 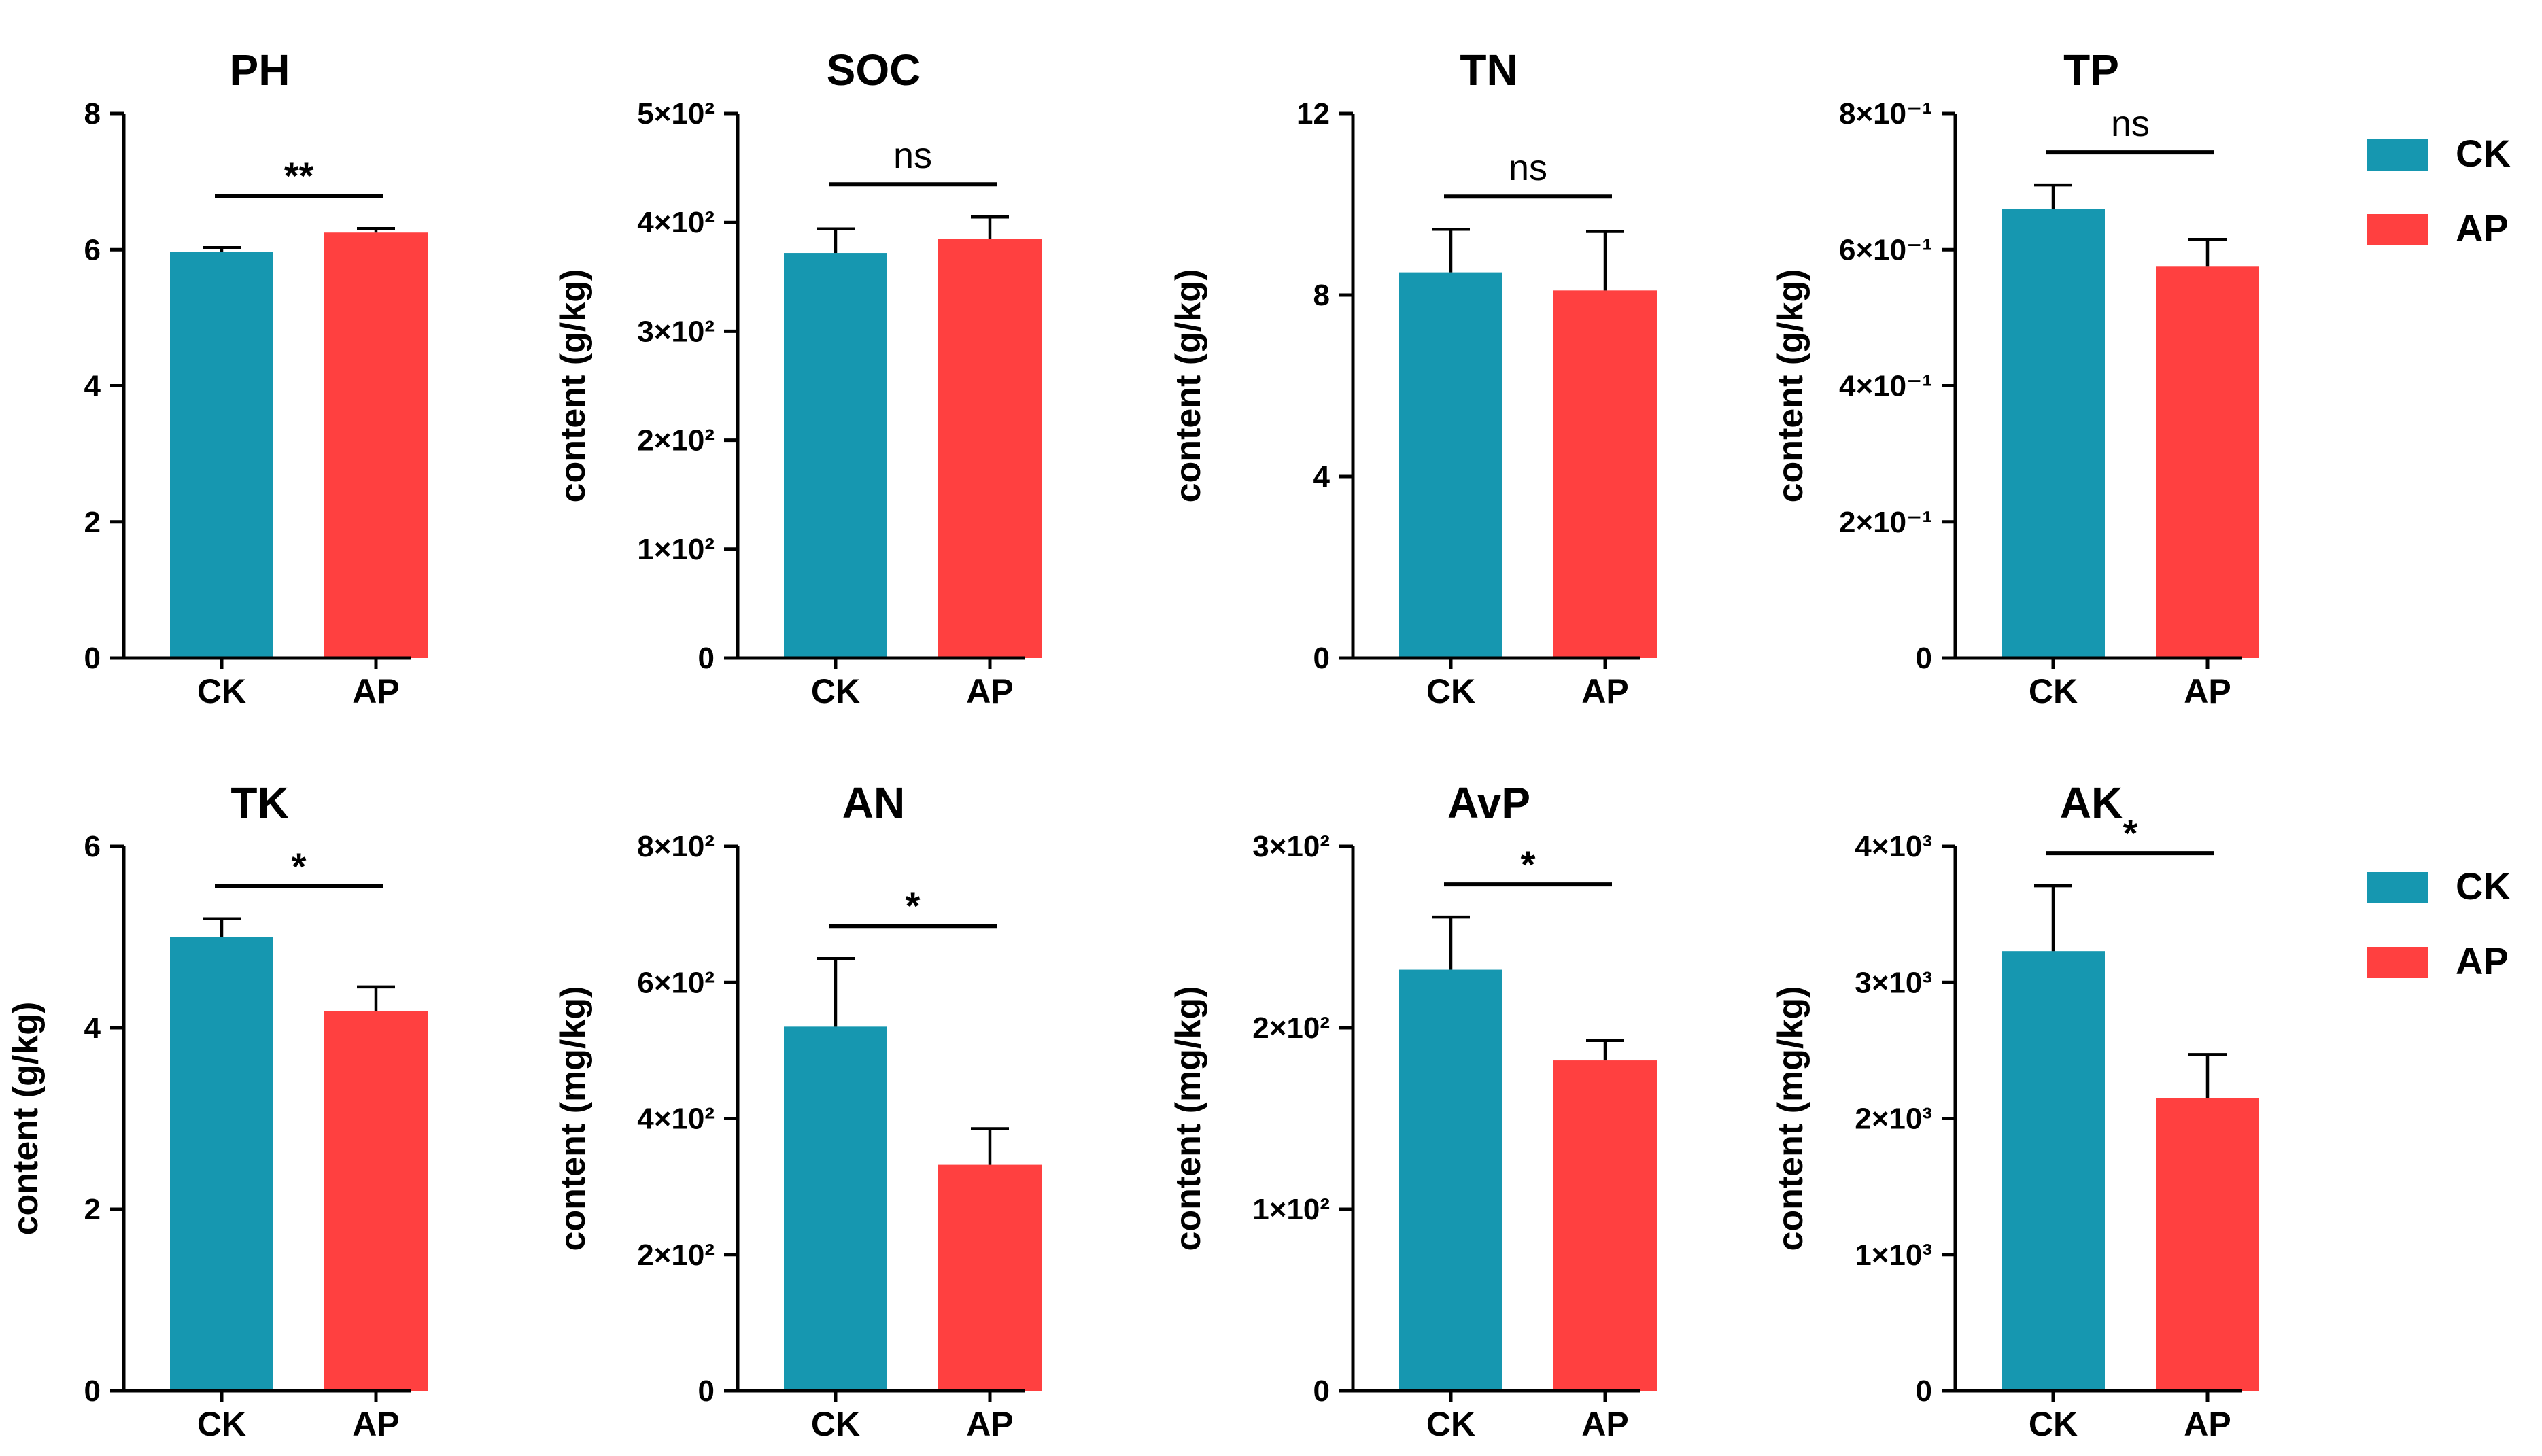 I want to click on panel-title: AK, so click(x=2091, y=803).